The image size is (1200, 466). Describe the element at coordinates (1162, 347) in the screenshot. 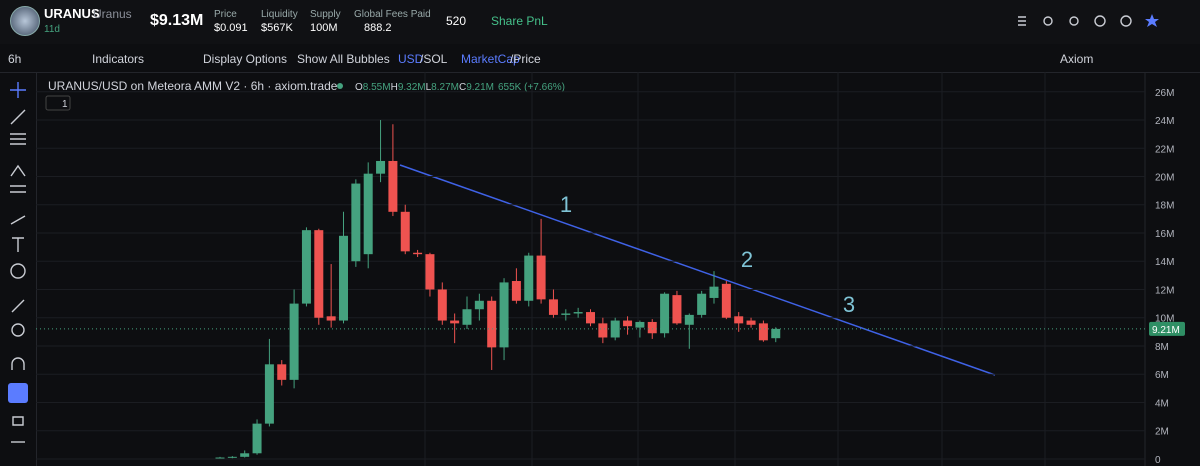

I see `y-tick-label: 8M` at that location.